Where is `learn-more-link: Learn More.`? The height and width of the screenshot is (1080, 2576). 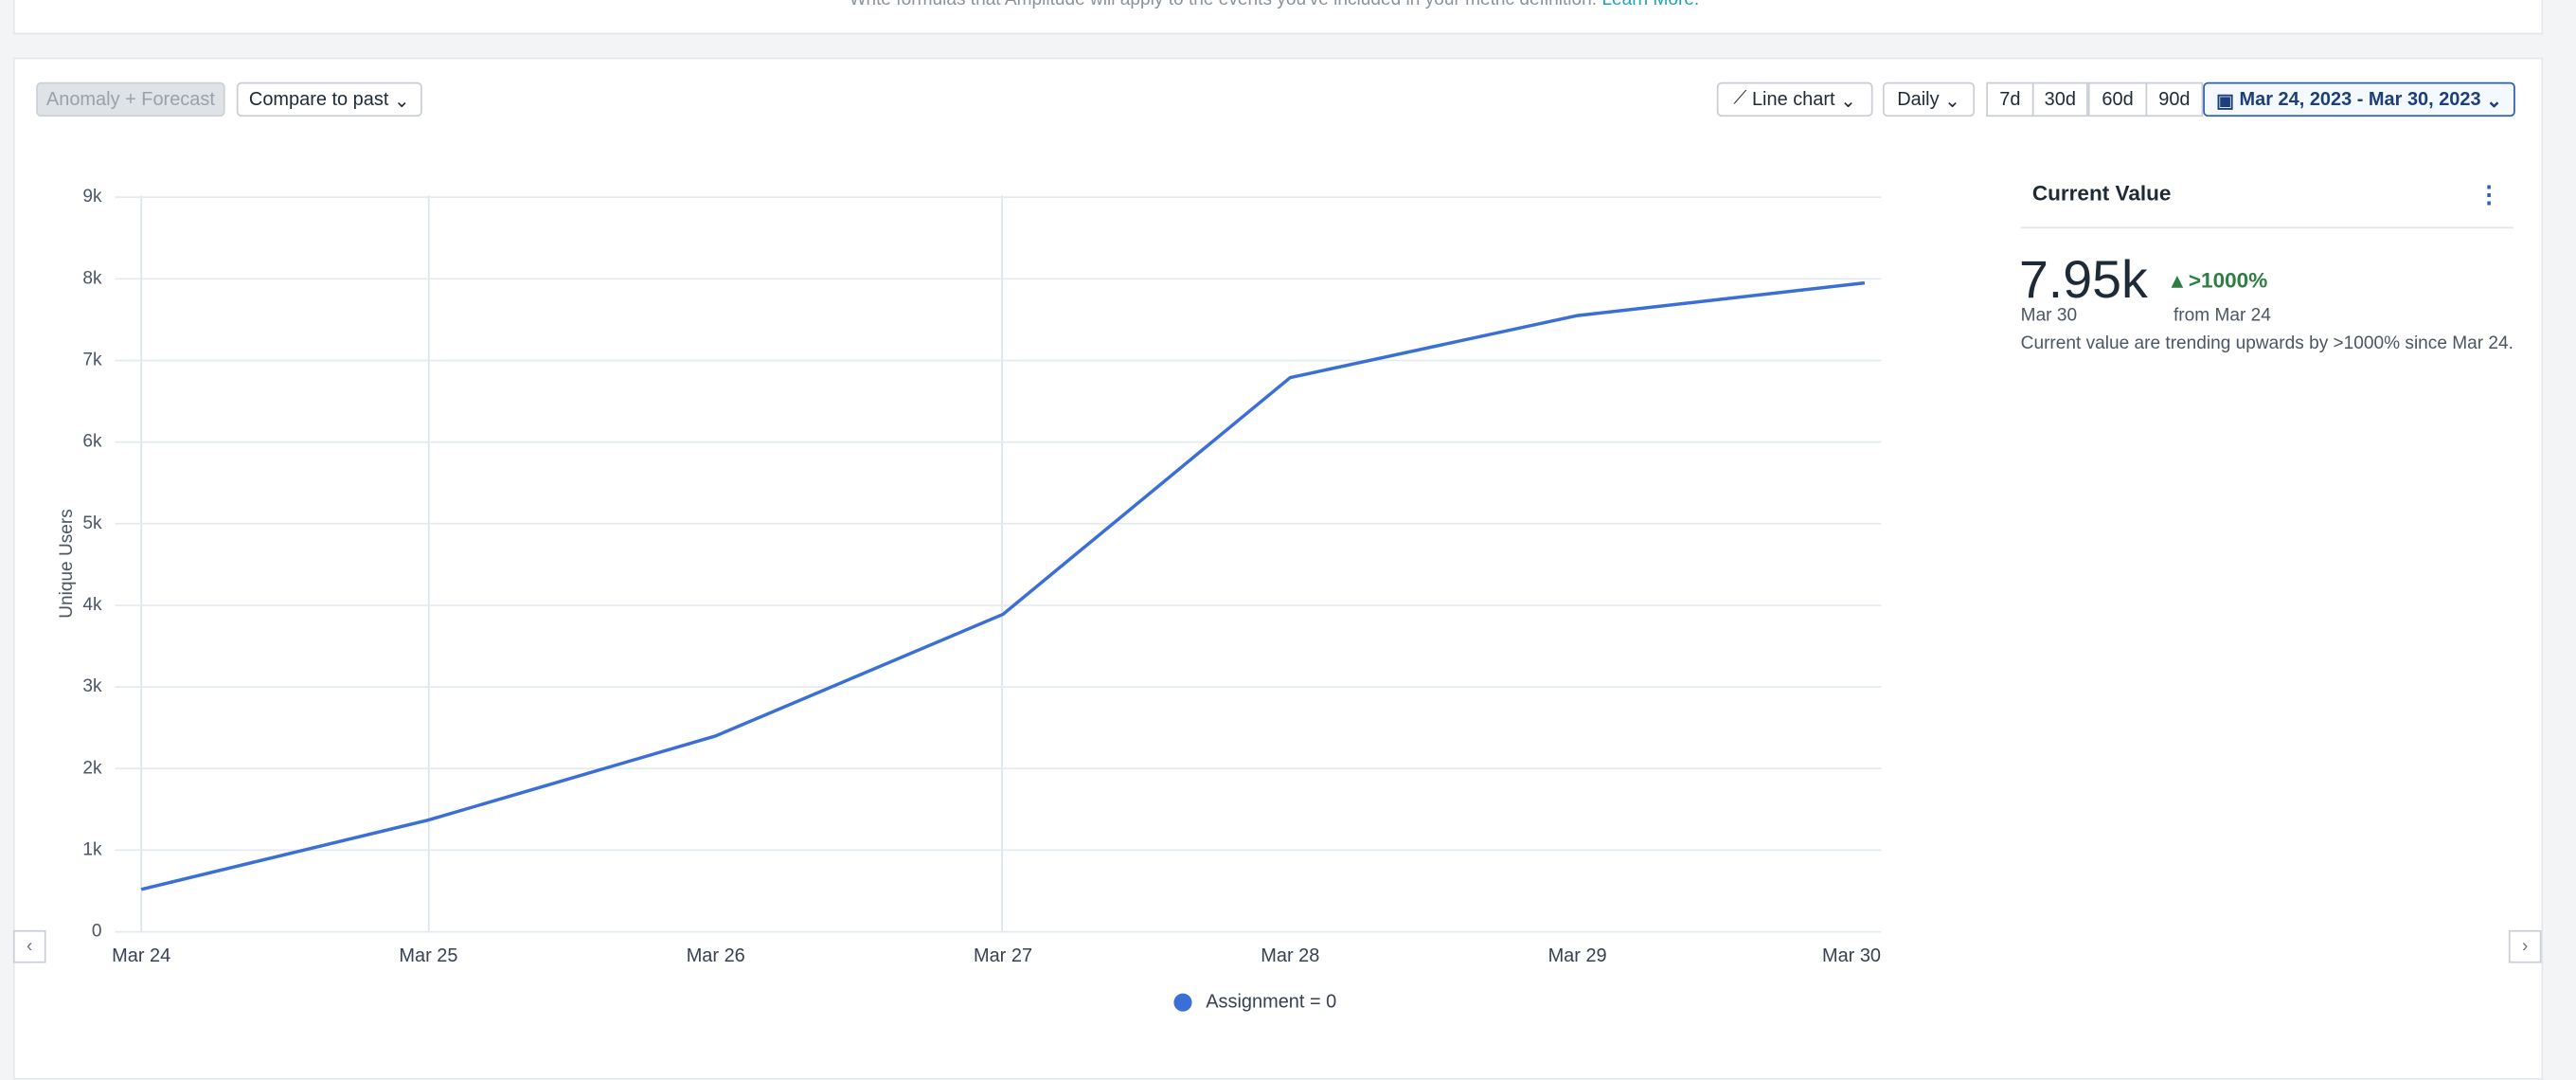
learn-more-link: Learn More. is located at coordinates (1650, 5).